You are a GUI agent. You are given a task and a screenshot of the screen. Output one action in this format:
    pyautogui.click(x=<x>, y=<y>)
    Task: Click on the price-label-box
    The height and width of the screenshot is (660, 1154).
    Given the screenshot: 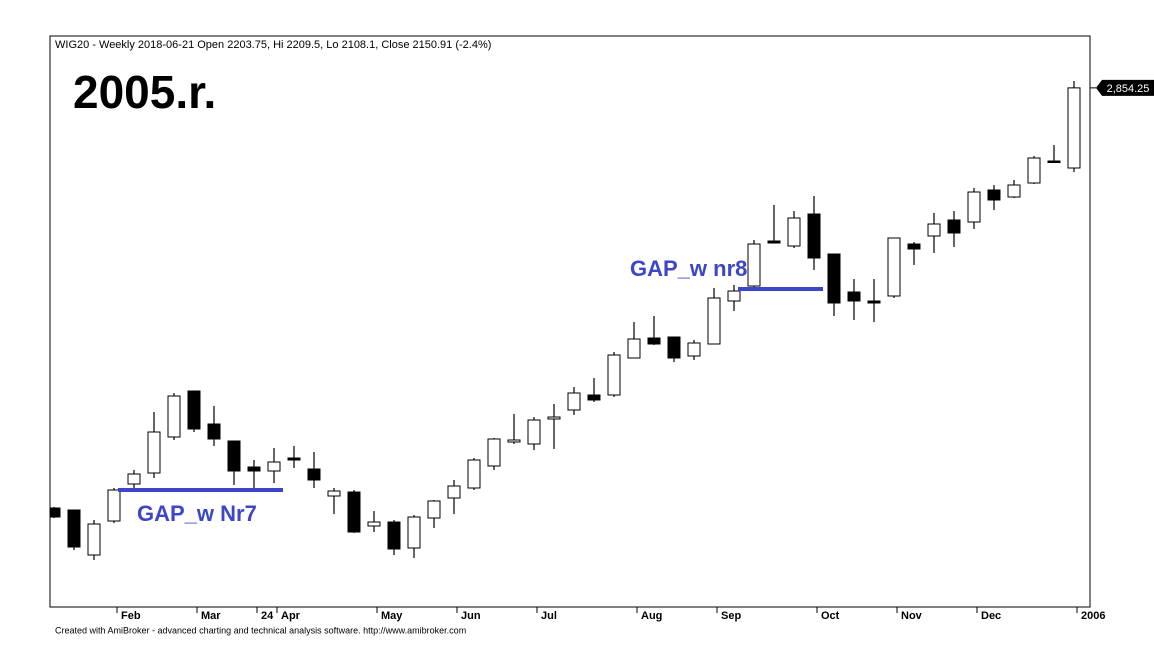 What is the action you would take?
    pyautogui.click(x=1125, y=87)
    